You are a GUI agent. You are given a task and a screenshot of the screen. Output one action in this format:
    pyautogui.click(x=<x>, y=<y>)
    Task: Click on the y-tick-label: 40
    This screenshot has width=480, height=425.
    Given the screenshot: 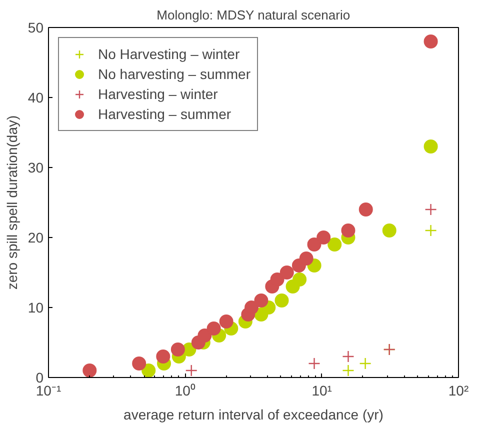 What is the action you would take?
    pyautogui.click(x=36, y=98)
    